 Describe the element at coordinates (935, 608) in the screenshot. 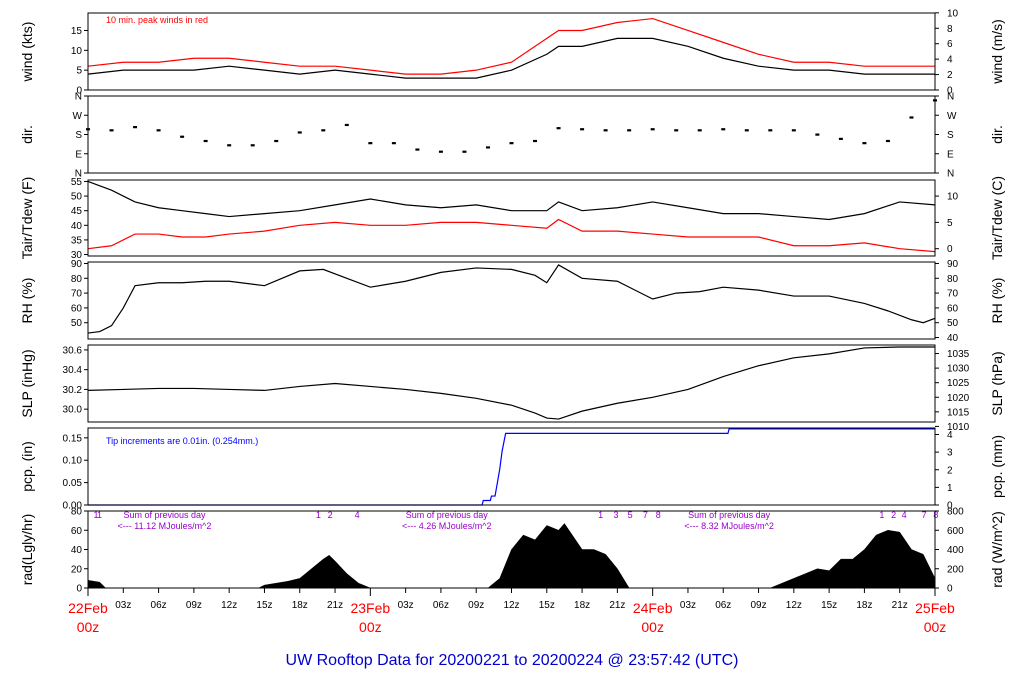

I see `x-day-label: 25Feb` at that location.